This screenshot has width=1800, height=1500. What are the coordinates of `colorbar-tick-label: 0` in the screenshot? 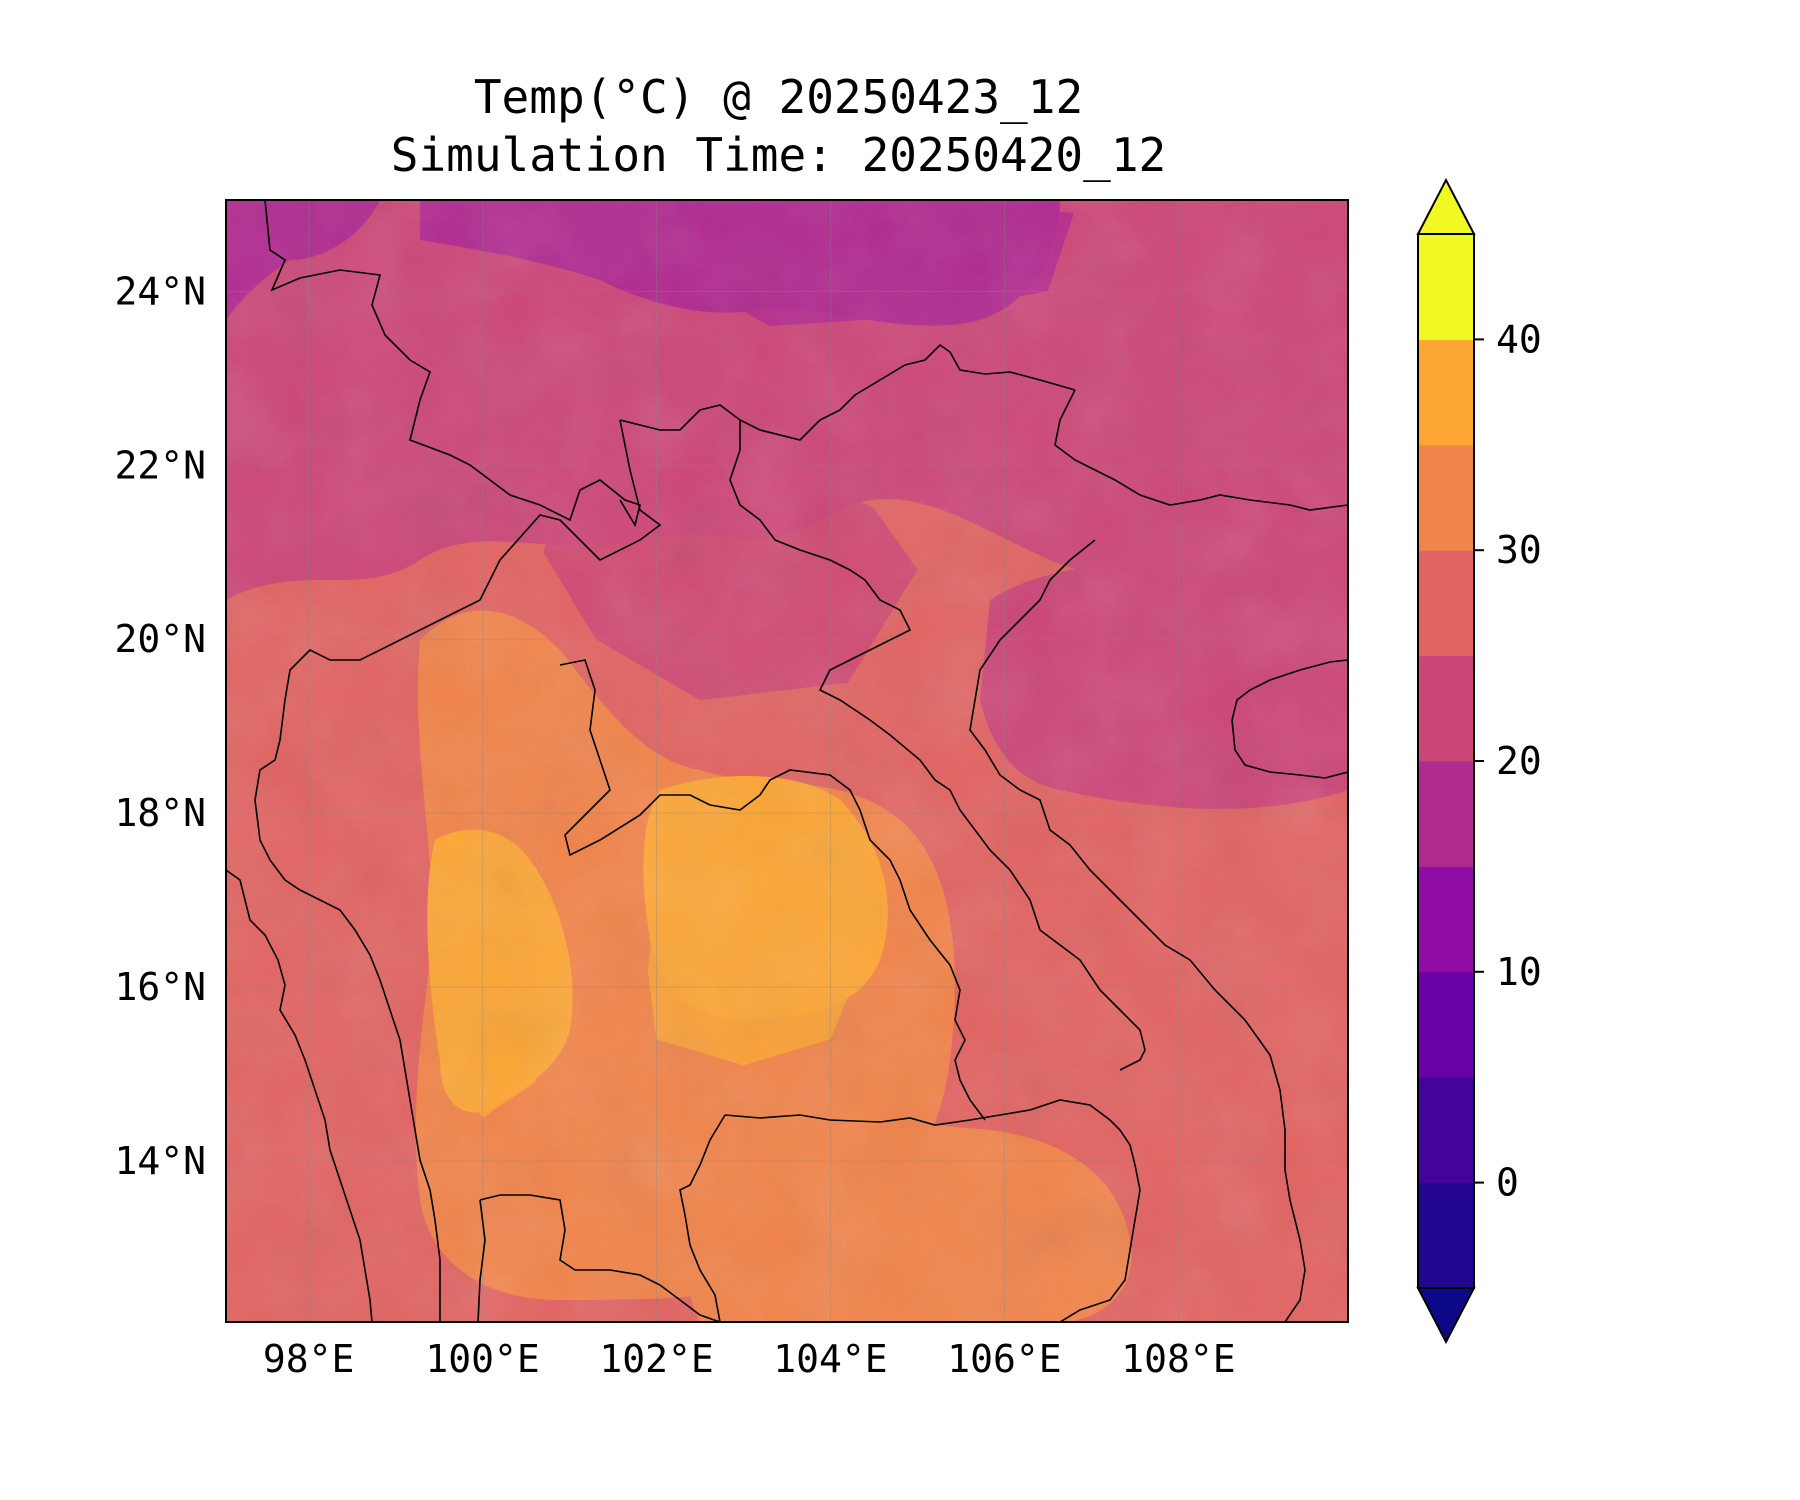 It's located at (1507, 1183).